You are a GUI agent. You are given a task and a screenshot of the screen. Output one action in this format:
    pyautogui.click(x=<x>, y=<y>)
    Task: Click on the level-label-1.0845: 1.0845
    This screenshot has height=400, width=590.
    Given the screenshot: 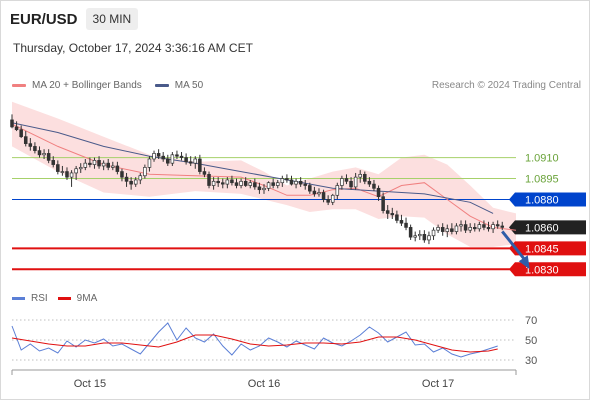 What is the action you would take?
    pyautogui.click(x=542, y=249)
    